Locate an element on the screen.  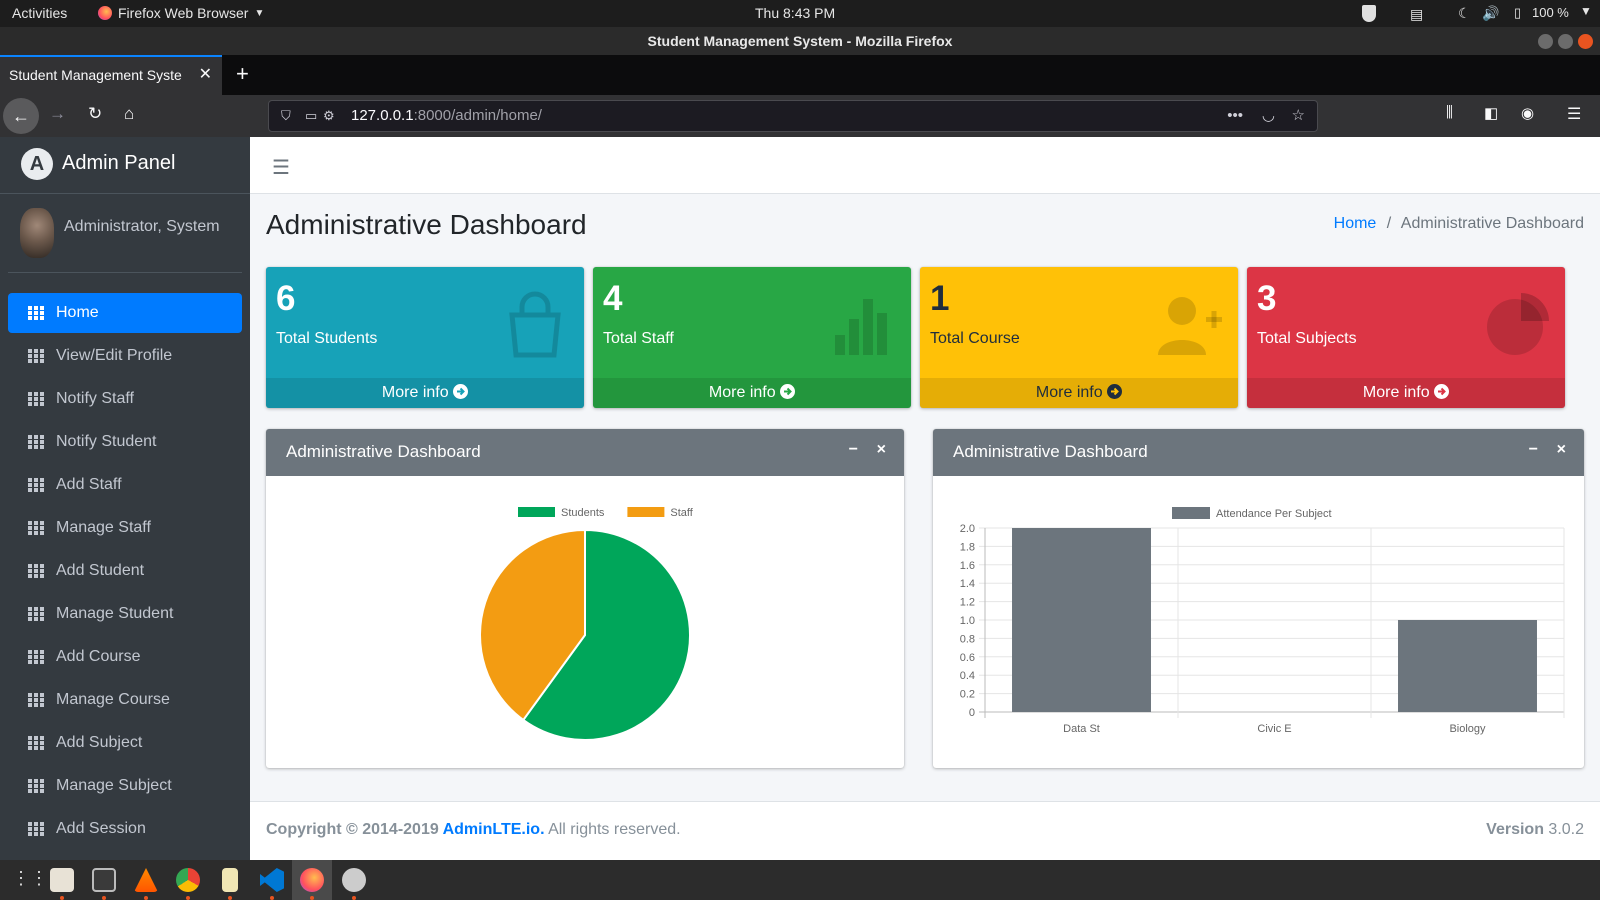
bar-data-st is located at coordinates (1081, 620).